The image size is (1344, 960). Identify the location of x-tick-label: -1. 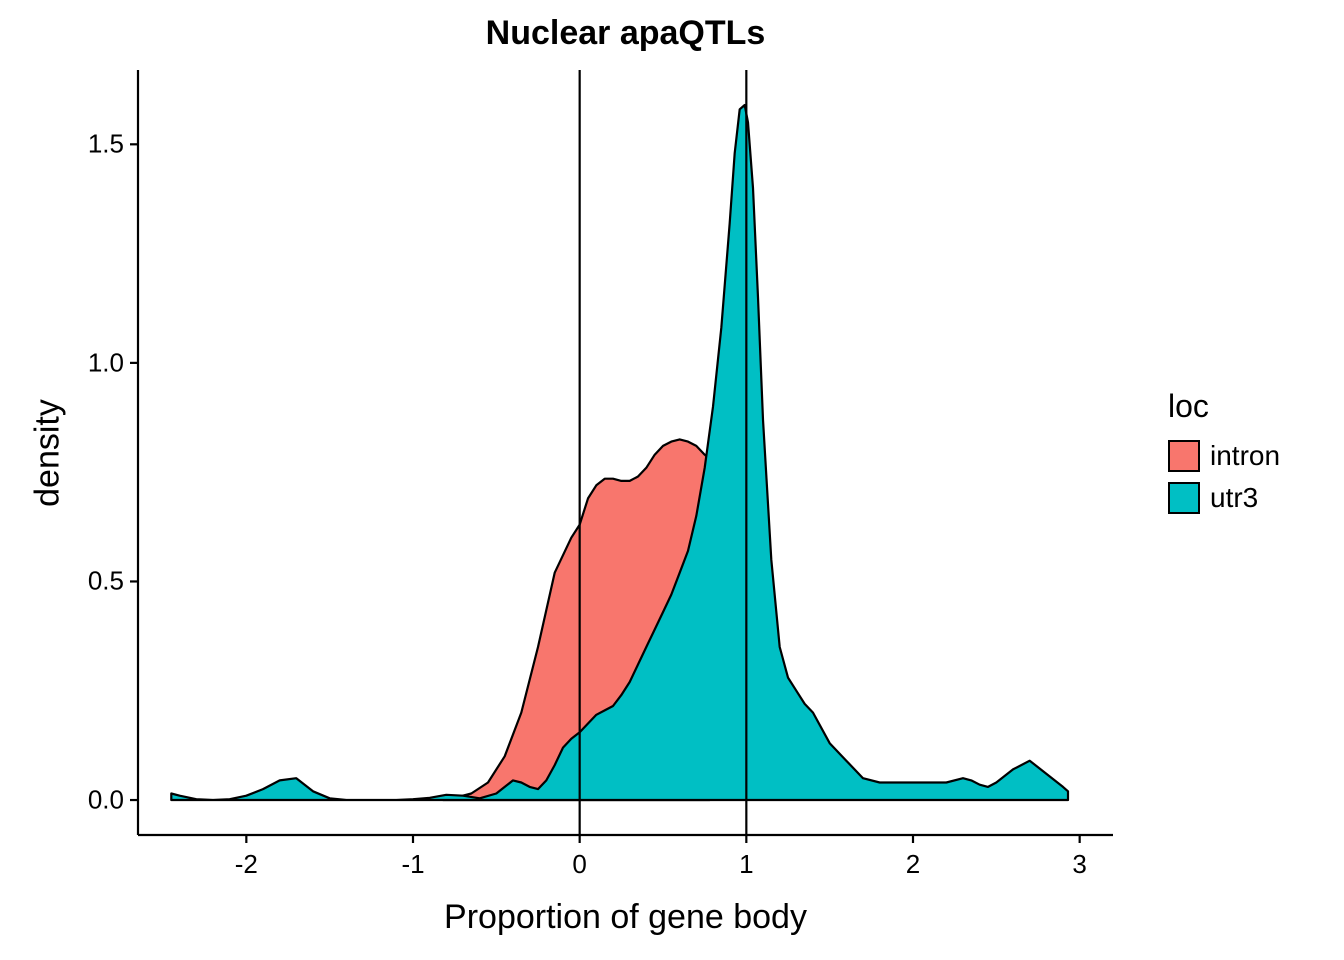
(413, 864).